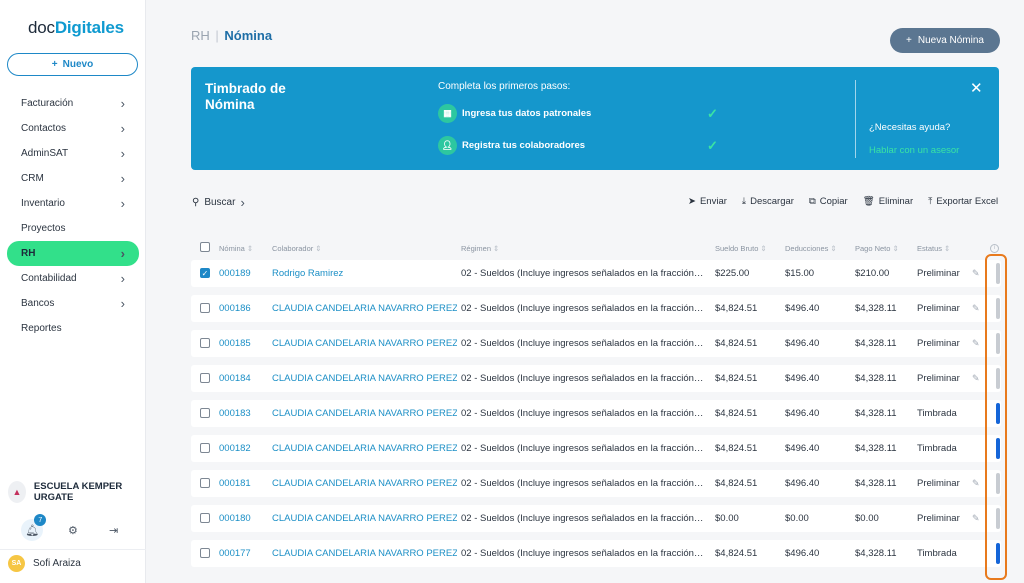 Image resolution: width=1024 pixels, height=583 pixels. I want to click on cell-colaborador: Rodrigo Ramirez, so click(308, 273).